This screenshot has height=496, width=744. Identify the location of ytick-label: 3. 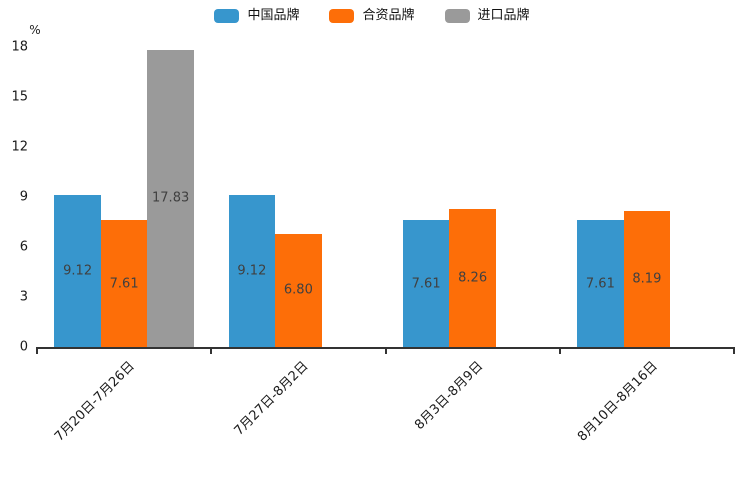
(23, 297).